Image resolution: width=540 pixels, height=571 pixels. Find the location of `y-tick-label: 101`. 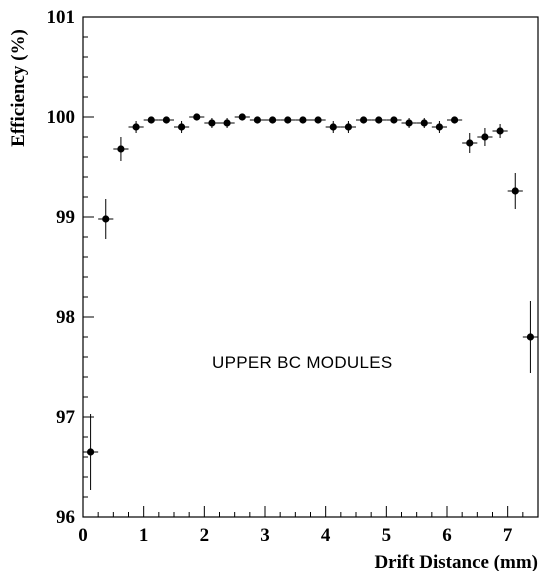

y-tick-label: 101 is located at coordinates (61, 17).